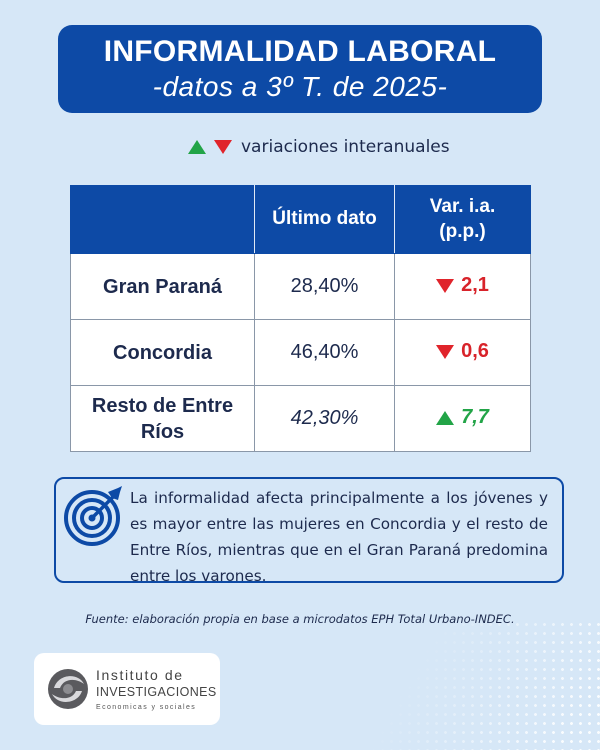 The width and height of the screenshot is (600, 750). Describe the element at coordinates (146, 707) in the screenshot. I see `logo-line-3: Economicas y sociales` at that location.